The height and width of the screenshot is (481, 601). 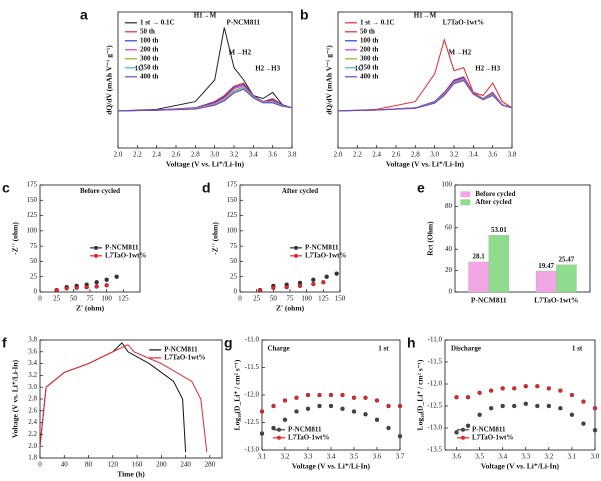 I want to click on x-tick-label: 3.0, so click(x=434, y=155).